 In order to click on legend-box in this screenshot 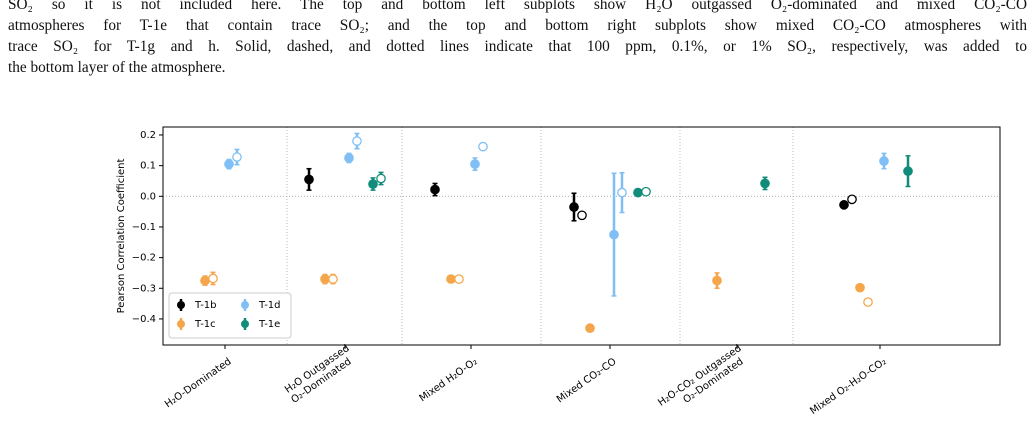, I will do `click(230, 315)`.